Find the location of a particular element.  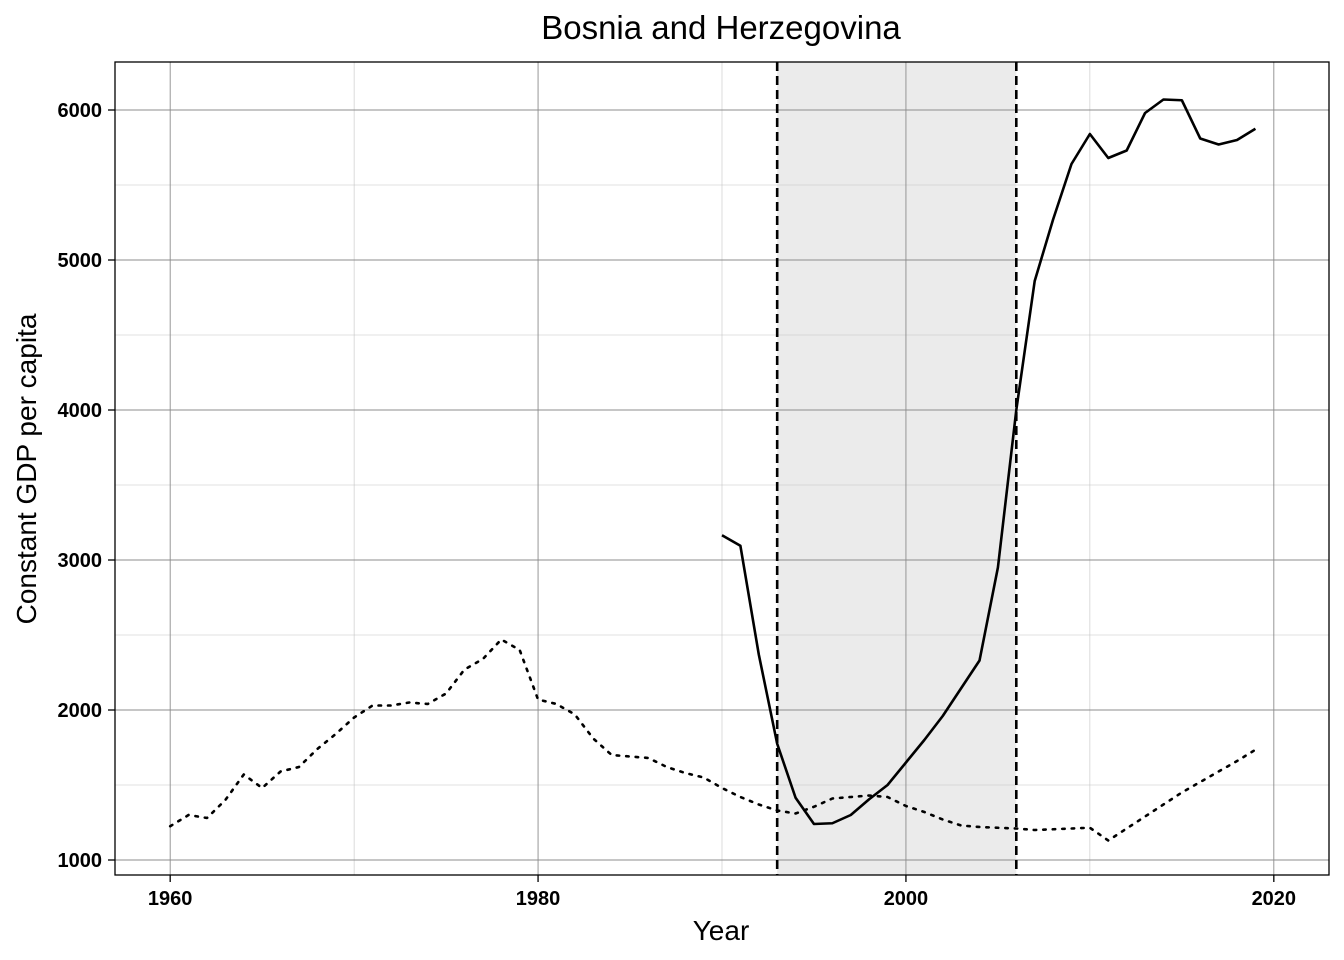

x-tick-label: 1960 is located at coordinates (170, 899).